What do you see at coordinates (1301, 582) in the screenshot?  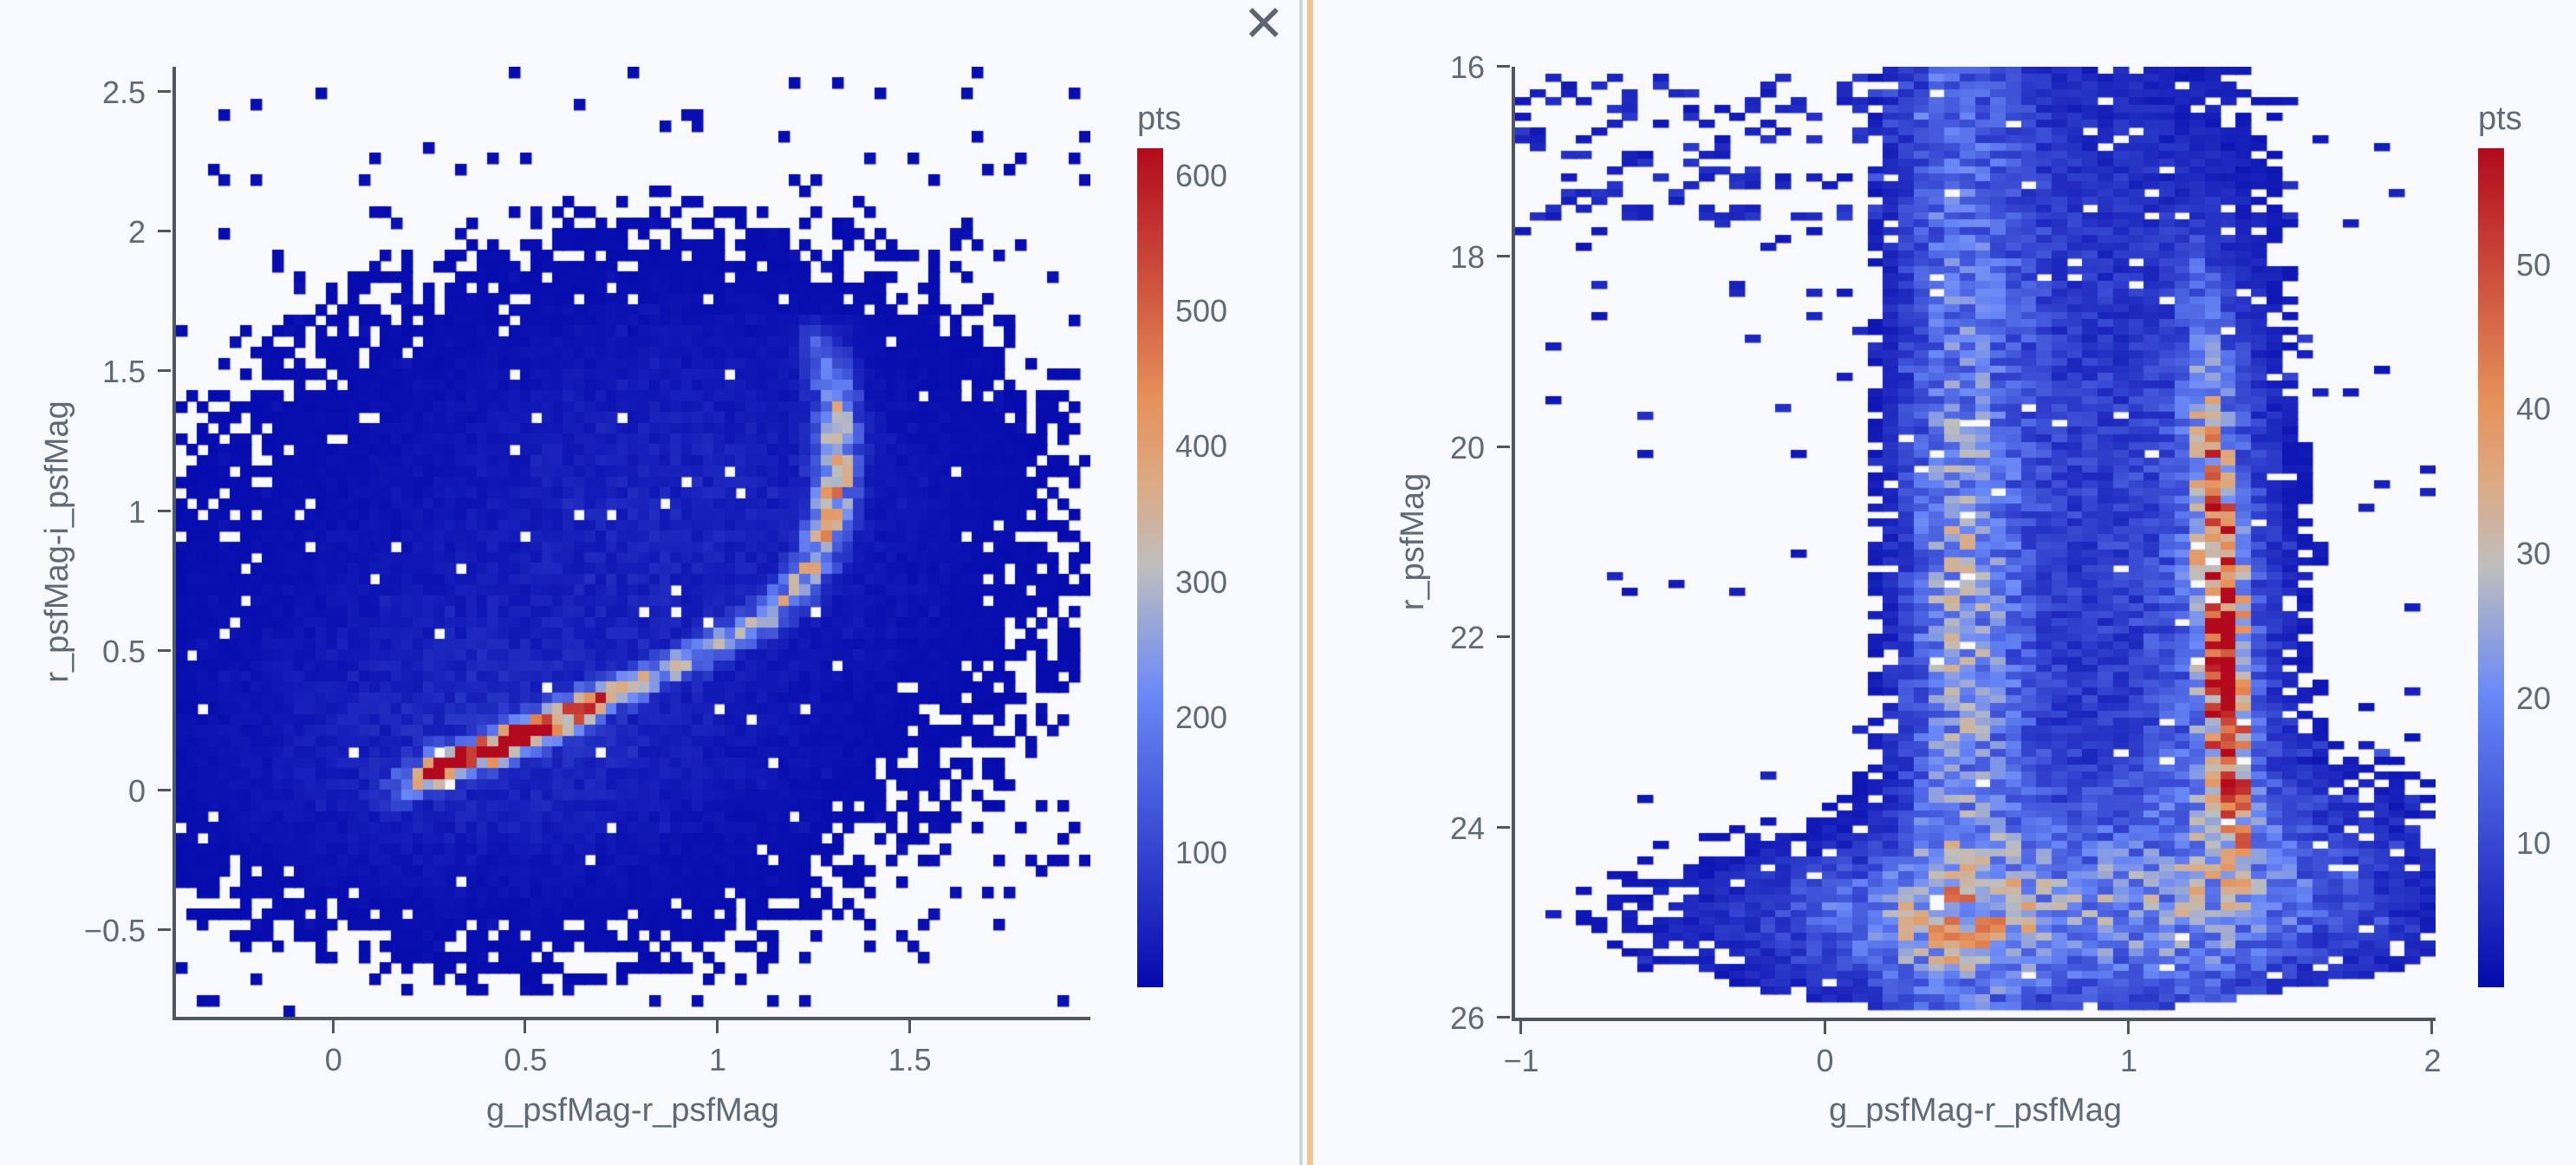 I see `panel-divider-rail` at bounding box center [1301, 582].